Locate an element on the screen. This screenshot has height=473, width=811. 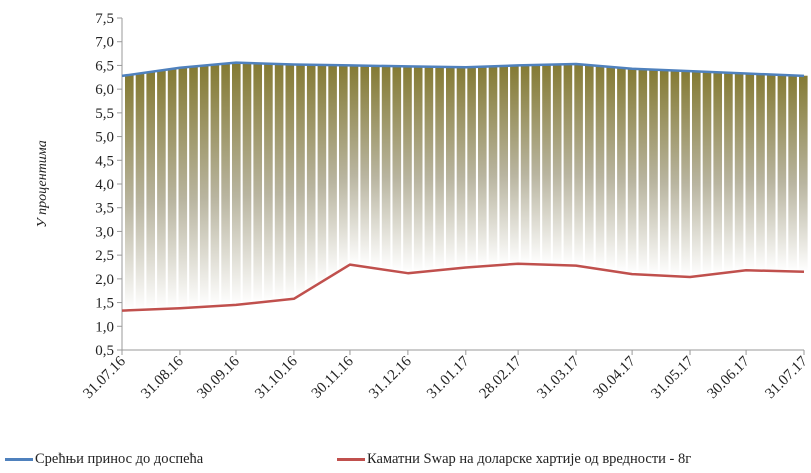
y-tick-label: 7,0 is located at coordinates (104, 43).